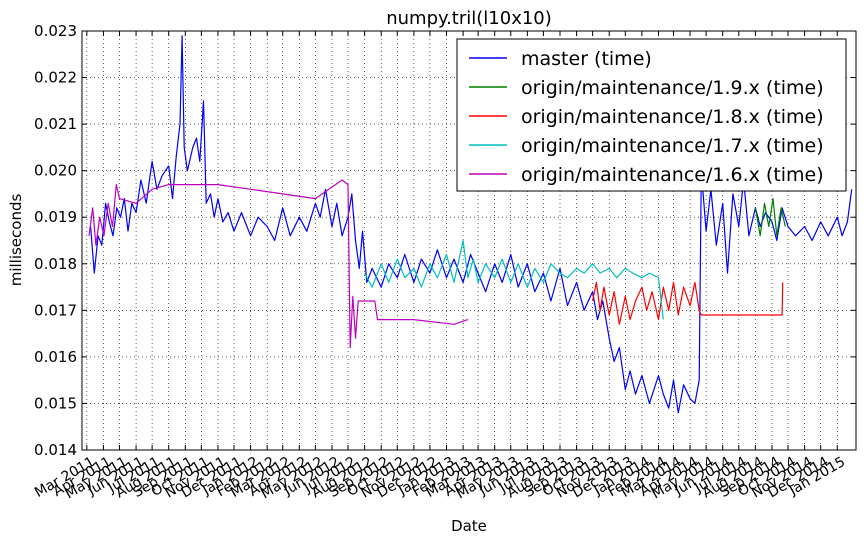 The height and width of the screenshot is (542, 867). I want to click on y-tick-label: 0.020, so click(55, 171).